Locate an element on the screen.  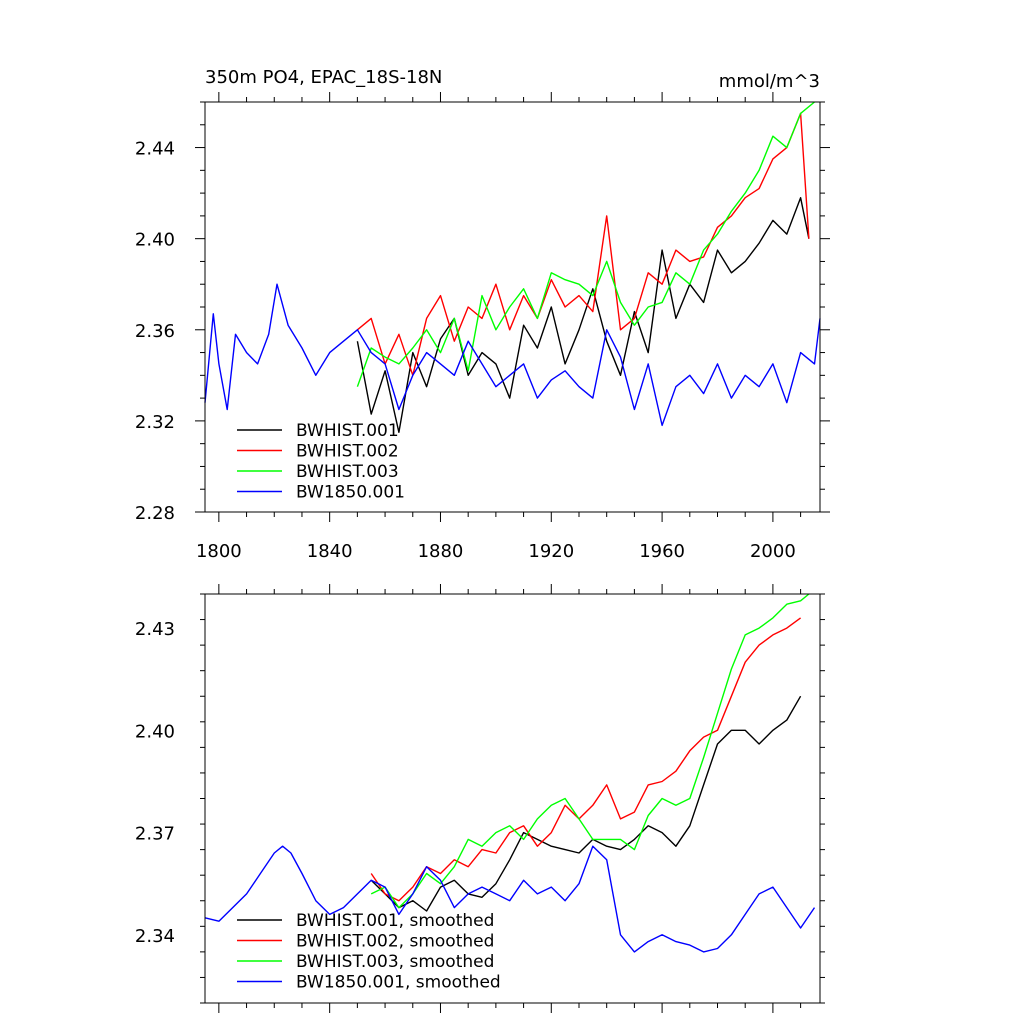
legend-label: BWHIST.001, smoothed is located at coordinates (395, 921).